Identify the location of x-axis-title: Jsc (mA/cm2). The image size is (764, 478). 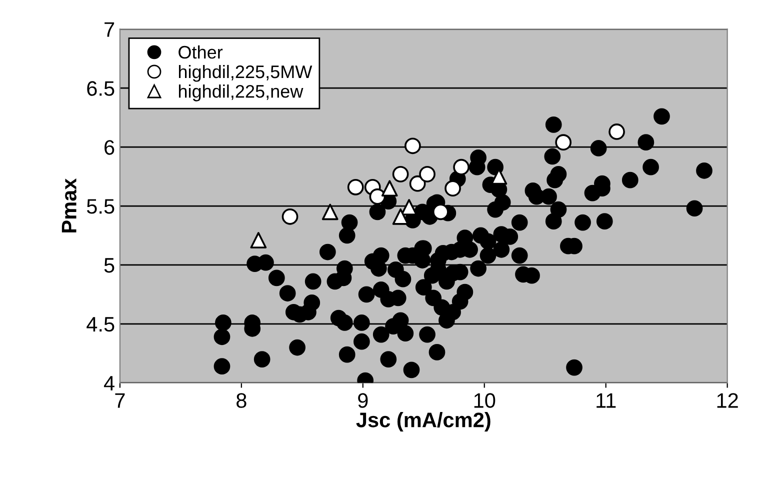
(423, 422).